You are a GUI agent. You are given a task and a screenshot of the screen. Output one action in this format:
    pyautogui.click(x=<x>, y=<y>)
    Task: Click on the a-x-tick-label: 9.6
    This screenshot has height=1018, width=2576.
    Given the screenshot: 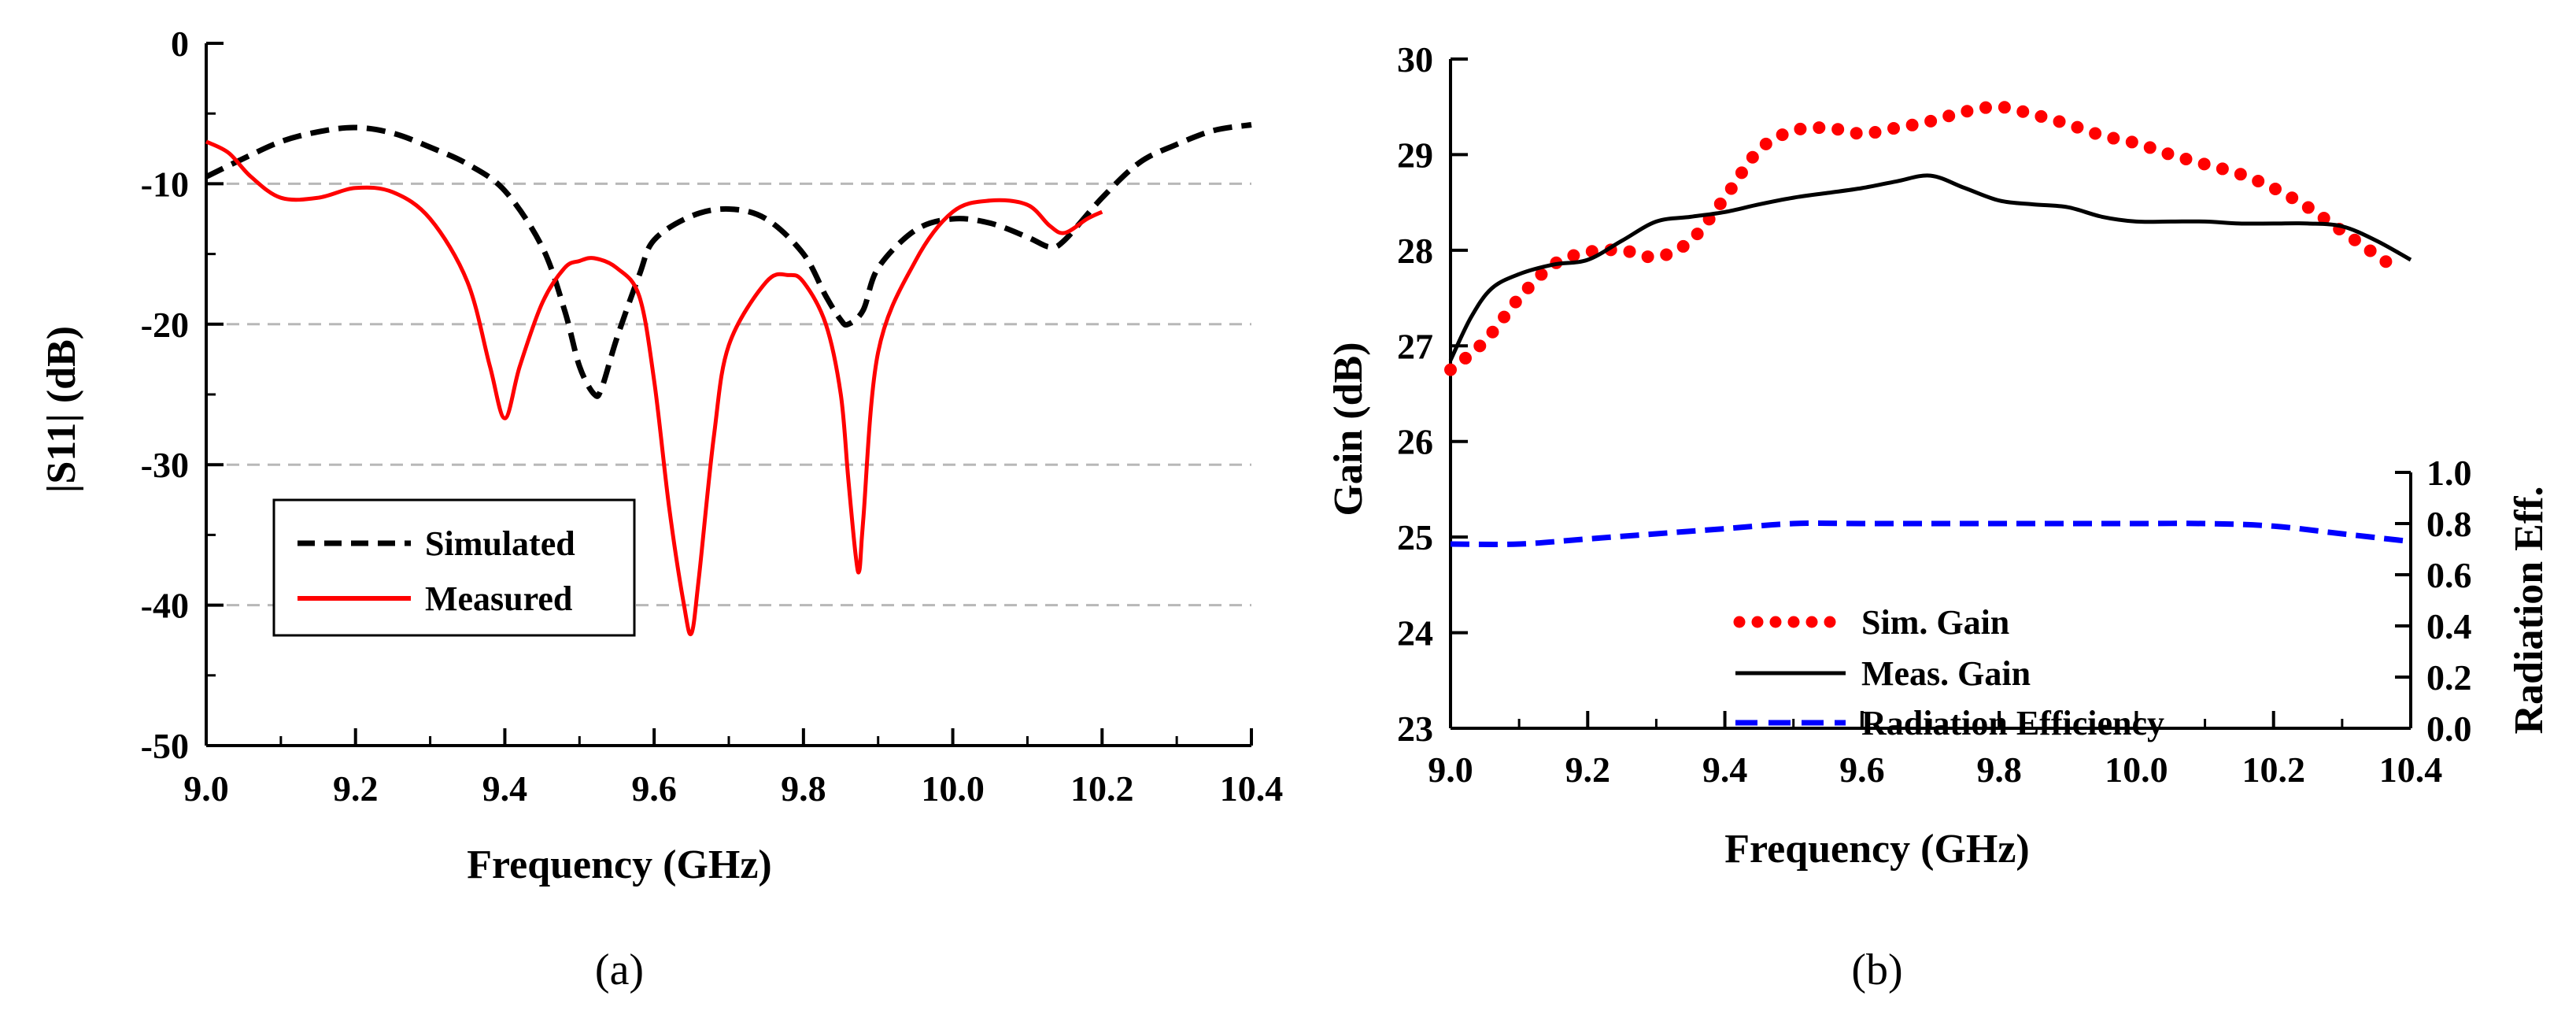 What is the action you would take?
    pyautogui.click(x=654, y=788)
    